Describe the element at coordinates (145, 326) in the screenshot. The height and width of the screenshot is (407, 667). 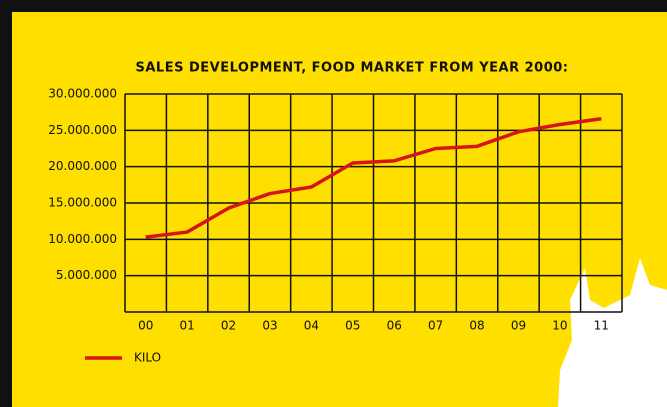
I see `x-tick-label: 00` at that location.